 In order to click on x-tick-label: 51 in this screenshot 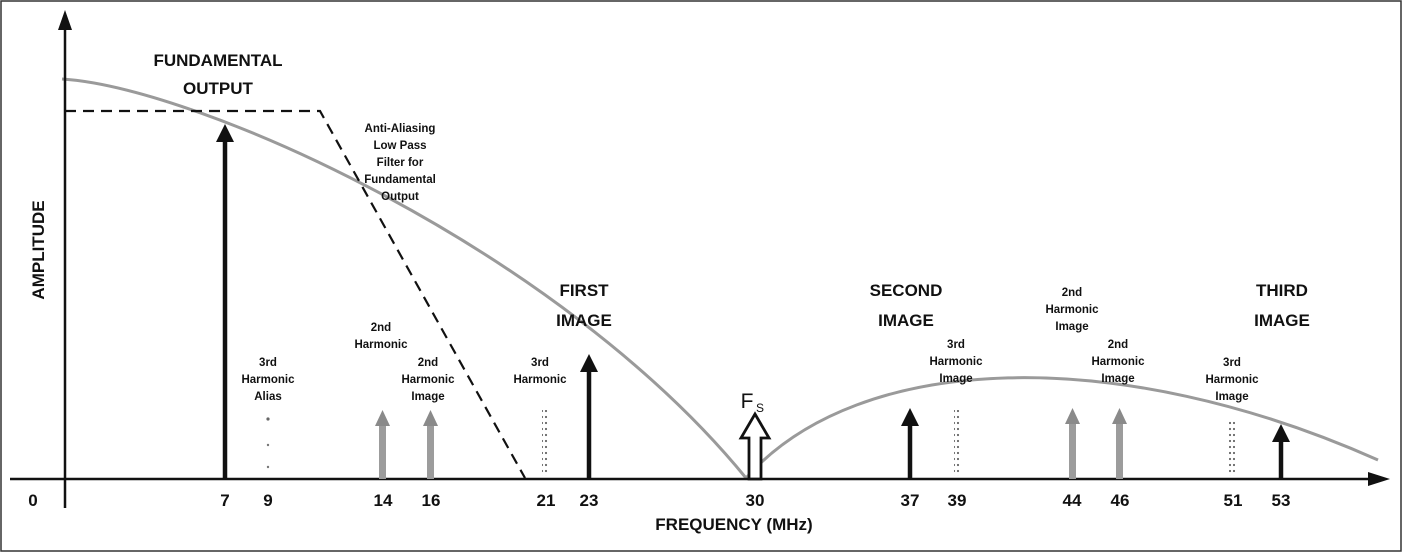, I will do `click(1233, 500)`.